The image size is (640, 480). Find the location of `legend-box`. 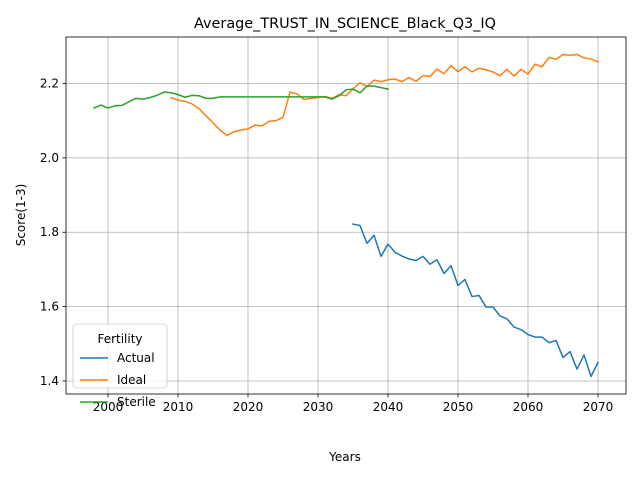

legend-box is located at coordinates (120, 356).